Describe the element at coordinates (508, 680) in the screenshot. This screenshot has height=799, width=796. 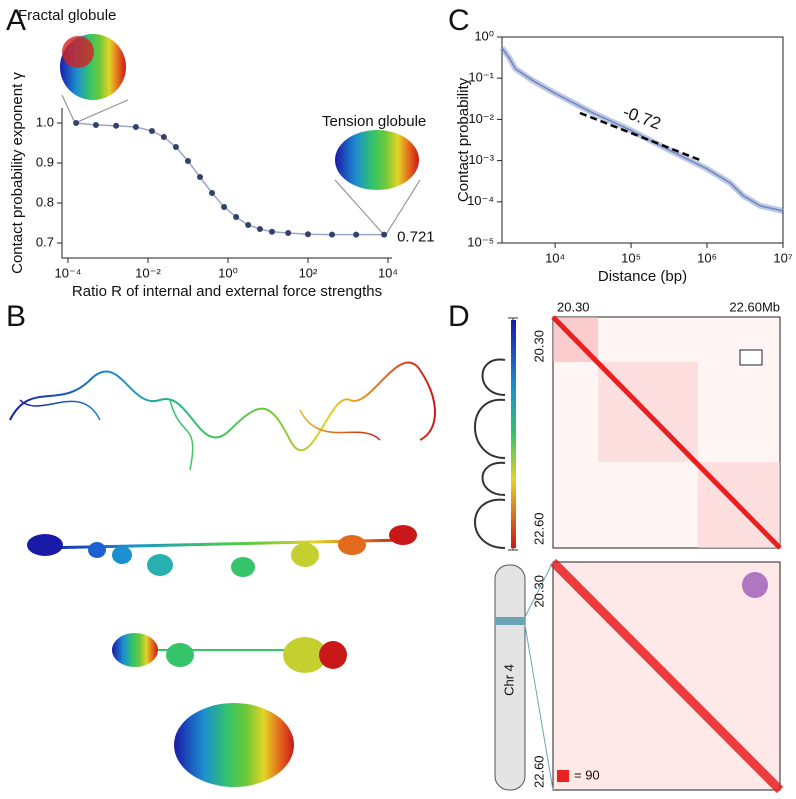
I see `chromosome-label: Chr 4` at that location.